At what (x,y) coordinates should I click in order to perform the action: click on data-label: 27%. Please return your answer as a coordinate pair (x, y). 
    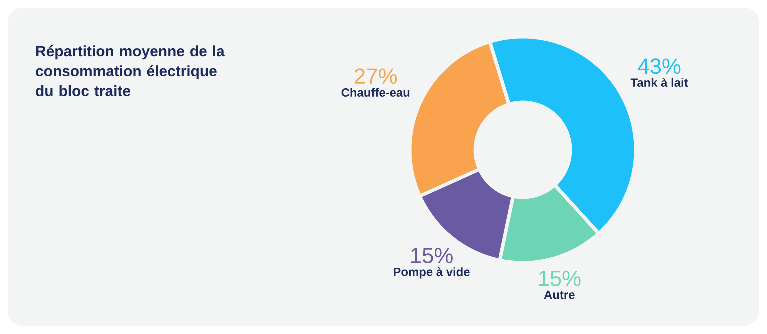
    Looking at the image, I should click on (376, 76).